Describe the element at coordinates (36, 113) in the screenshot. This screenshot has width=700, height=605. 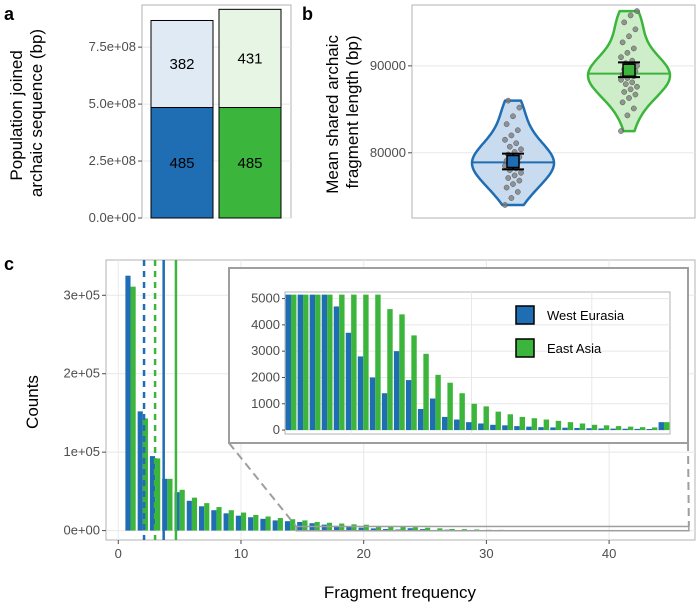
I see `panel-a-y-title-line-2: archaic sequence (bp)` at that location.